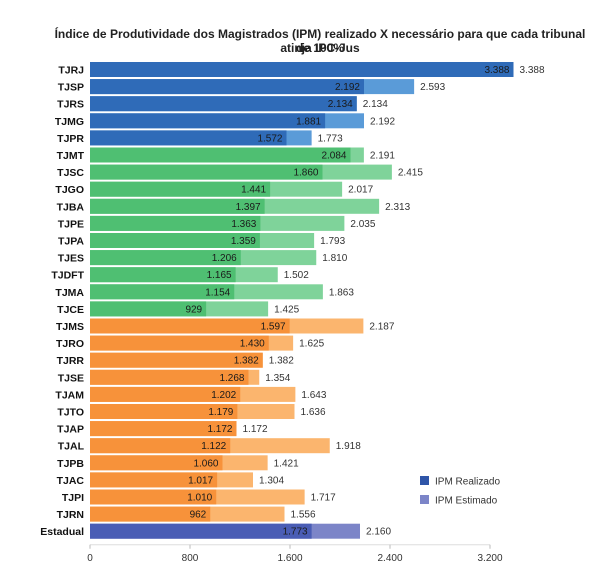 This screenshot has height=574, width=600. What do you see at coordinates (330, 138) in the screenshot?
I see `value-estimated-tjpr: 1.773` at bounding box center [330, 138].